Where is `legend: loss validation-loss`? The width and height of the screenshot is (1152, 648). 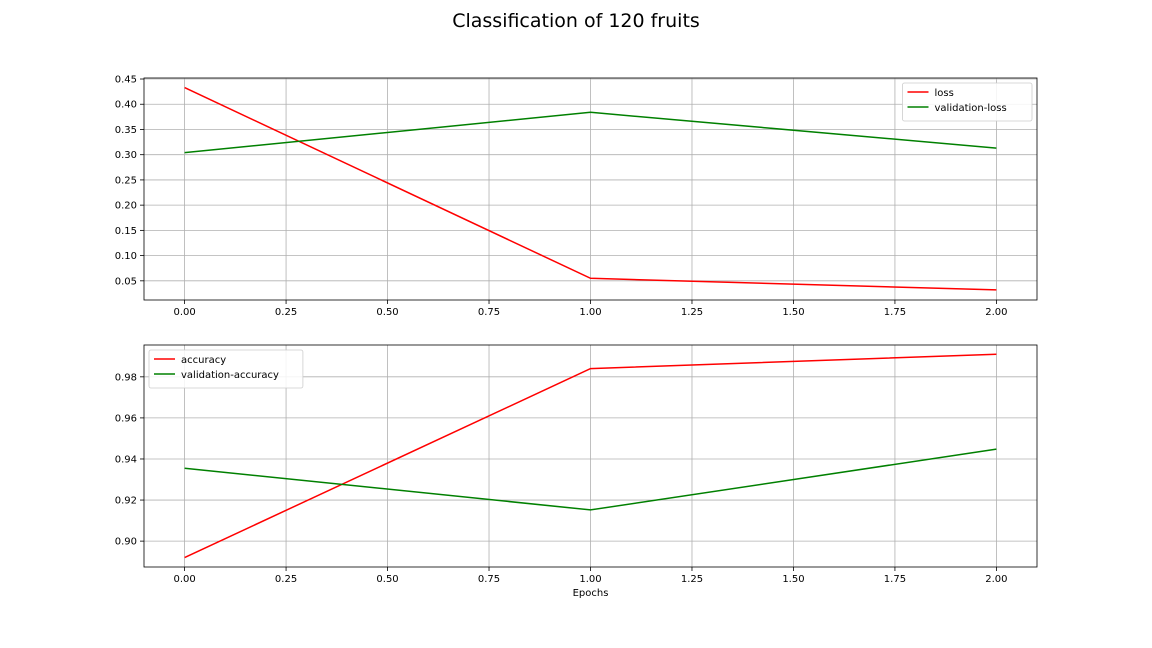
legend: loss validation-loss is located at coordinates (967, 102).